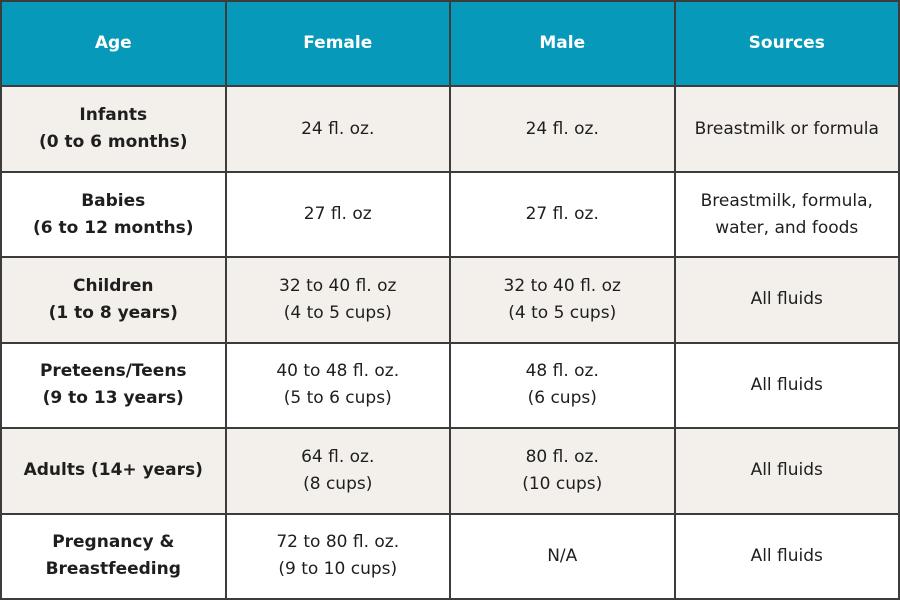 The height and width of the screenshot is (600, 900). What do you see at coordinates (113, 285) in the screenshot?
I see `cell-text: Children` at bounding box center [113, 285].